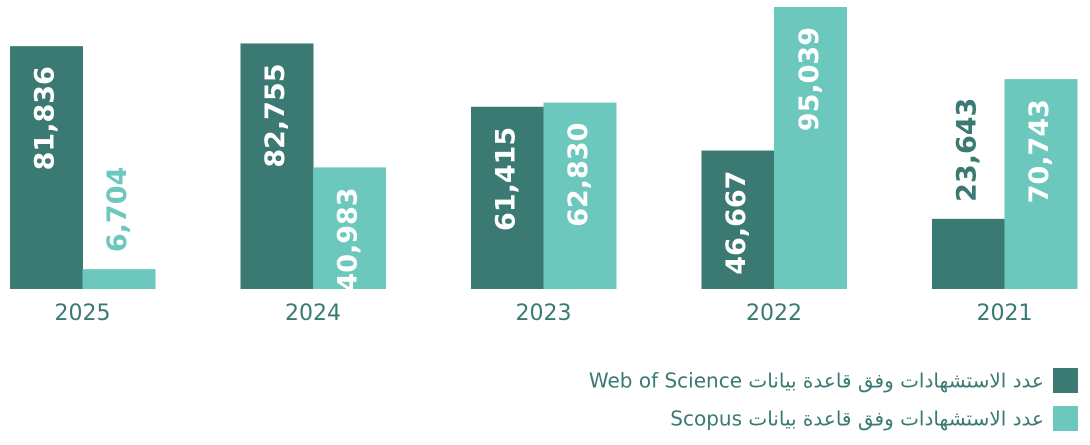  I want to click on x-tick-label: 2021, so click(1005, 313).